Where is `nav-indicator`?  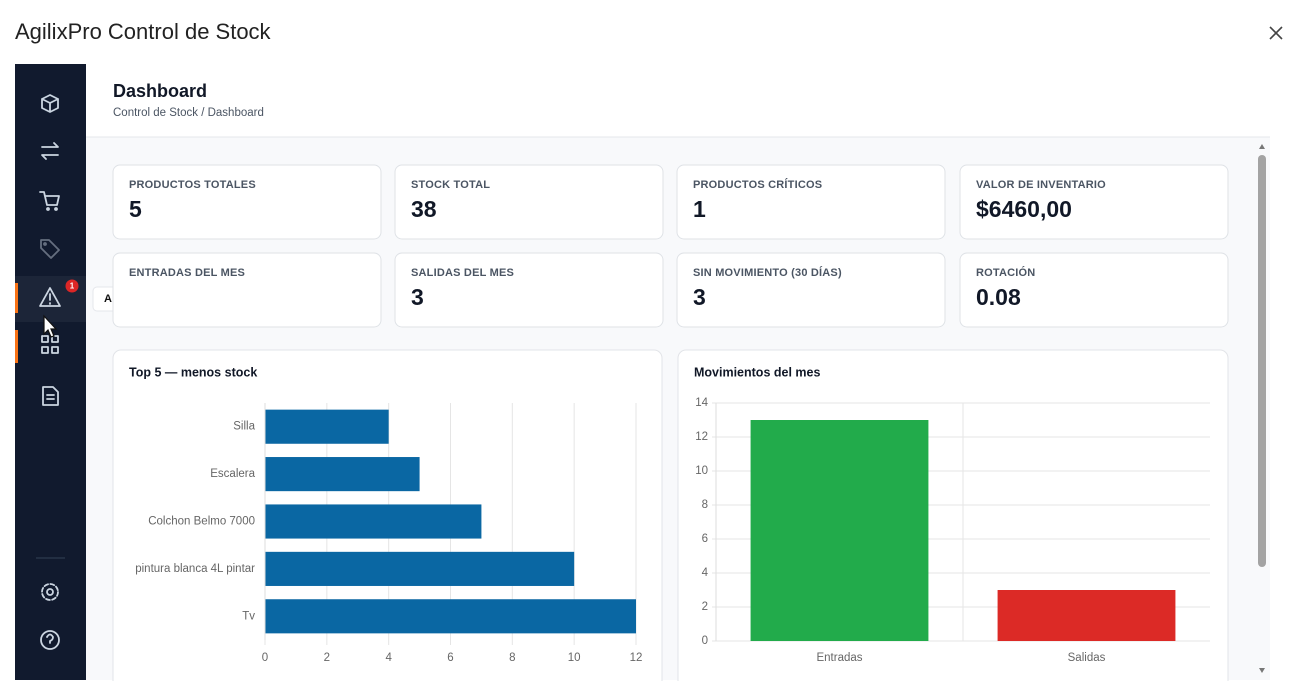 nav-indicator is located at coordinates (16, 346).